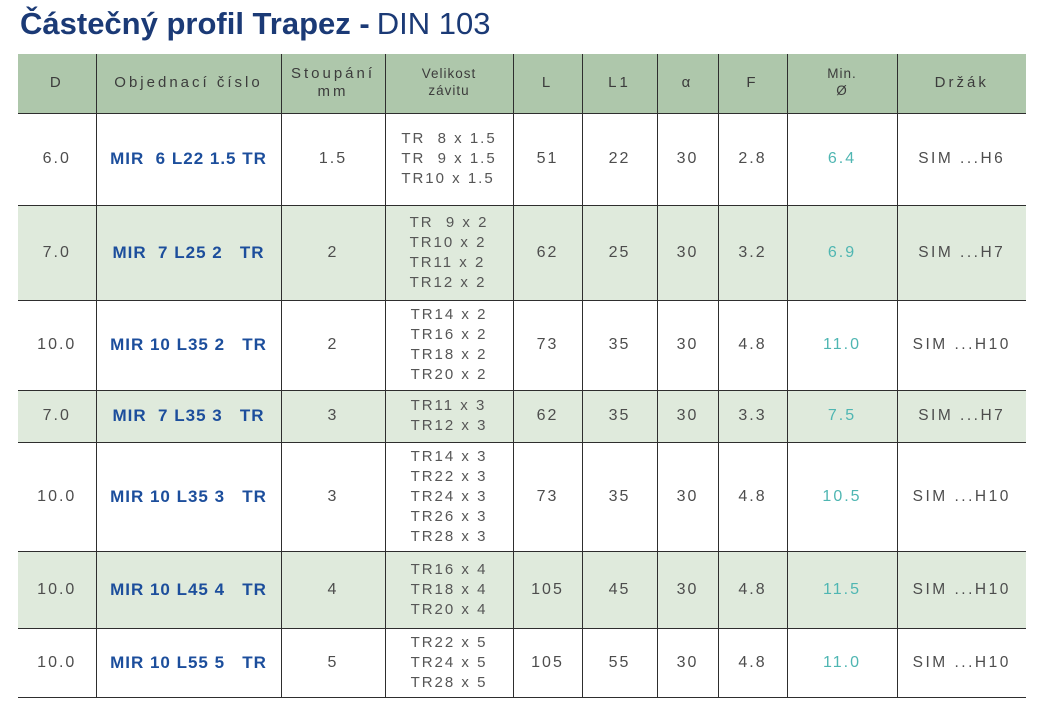 The image size is (1049, 703). Describe the element at coordinates (620, 252) in the screenshot. I see `cell-l1: 25` at that location.